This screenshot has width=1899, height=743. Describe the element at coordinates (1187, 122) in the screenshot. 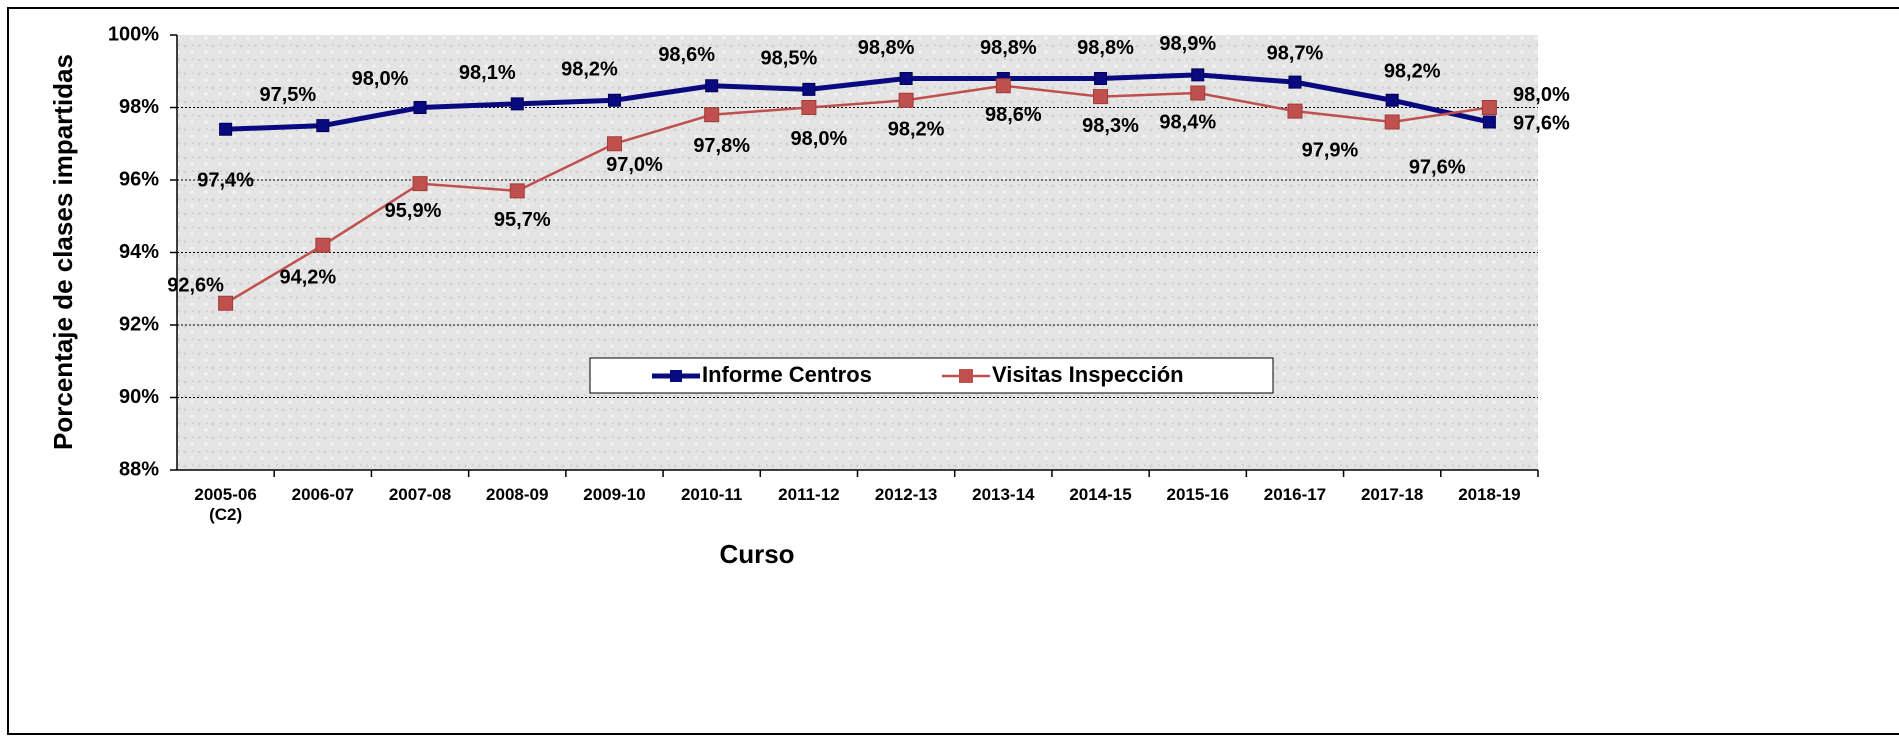

I see `data-label: 98,4%` at that location.